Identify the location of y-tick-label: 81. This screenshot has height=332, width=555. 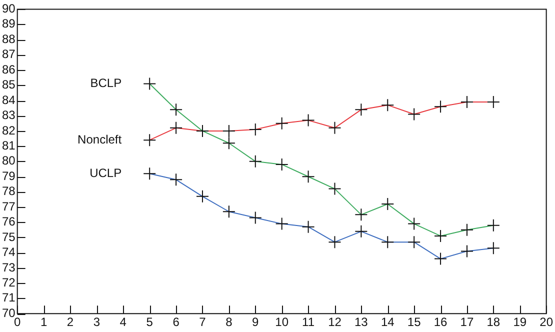
(9, 145).